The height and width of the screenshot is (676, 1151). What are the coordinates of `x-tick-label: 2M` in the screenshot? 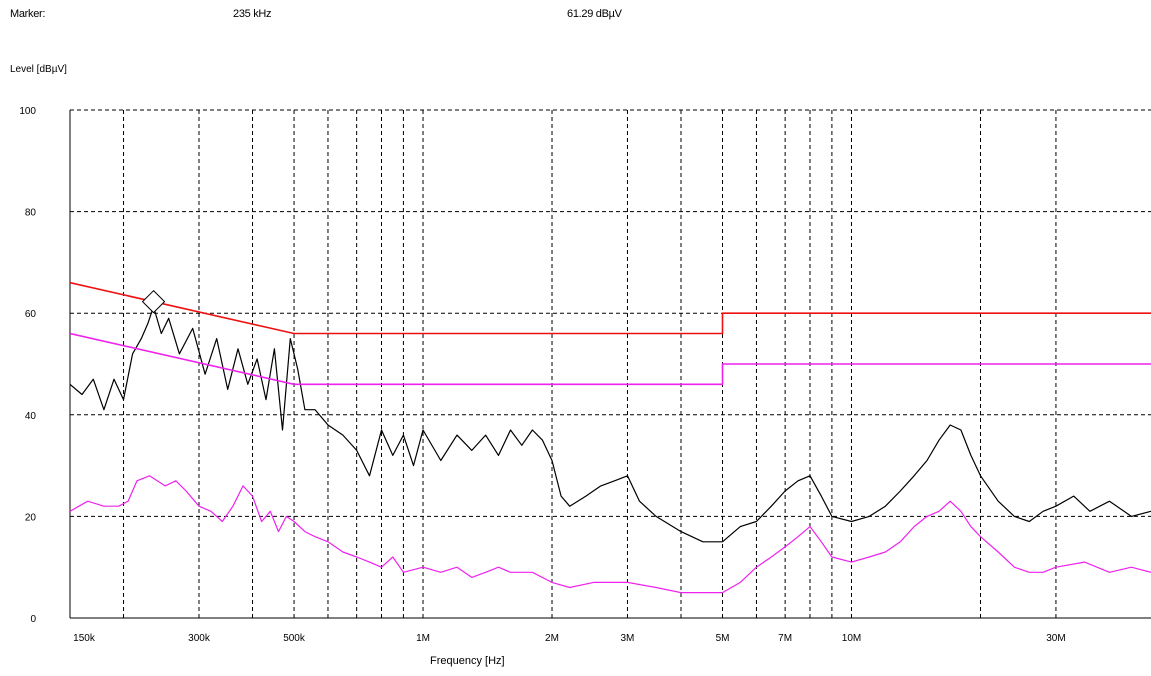 It's located at (552, 638).